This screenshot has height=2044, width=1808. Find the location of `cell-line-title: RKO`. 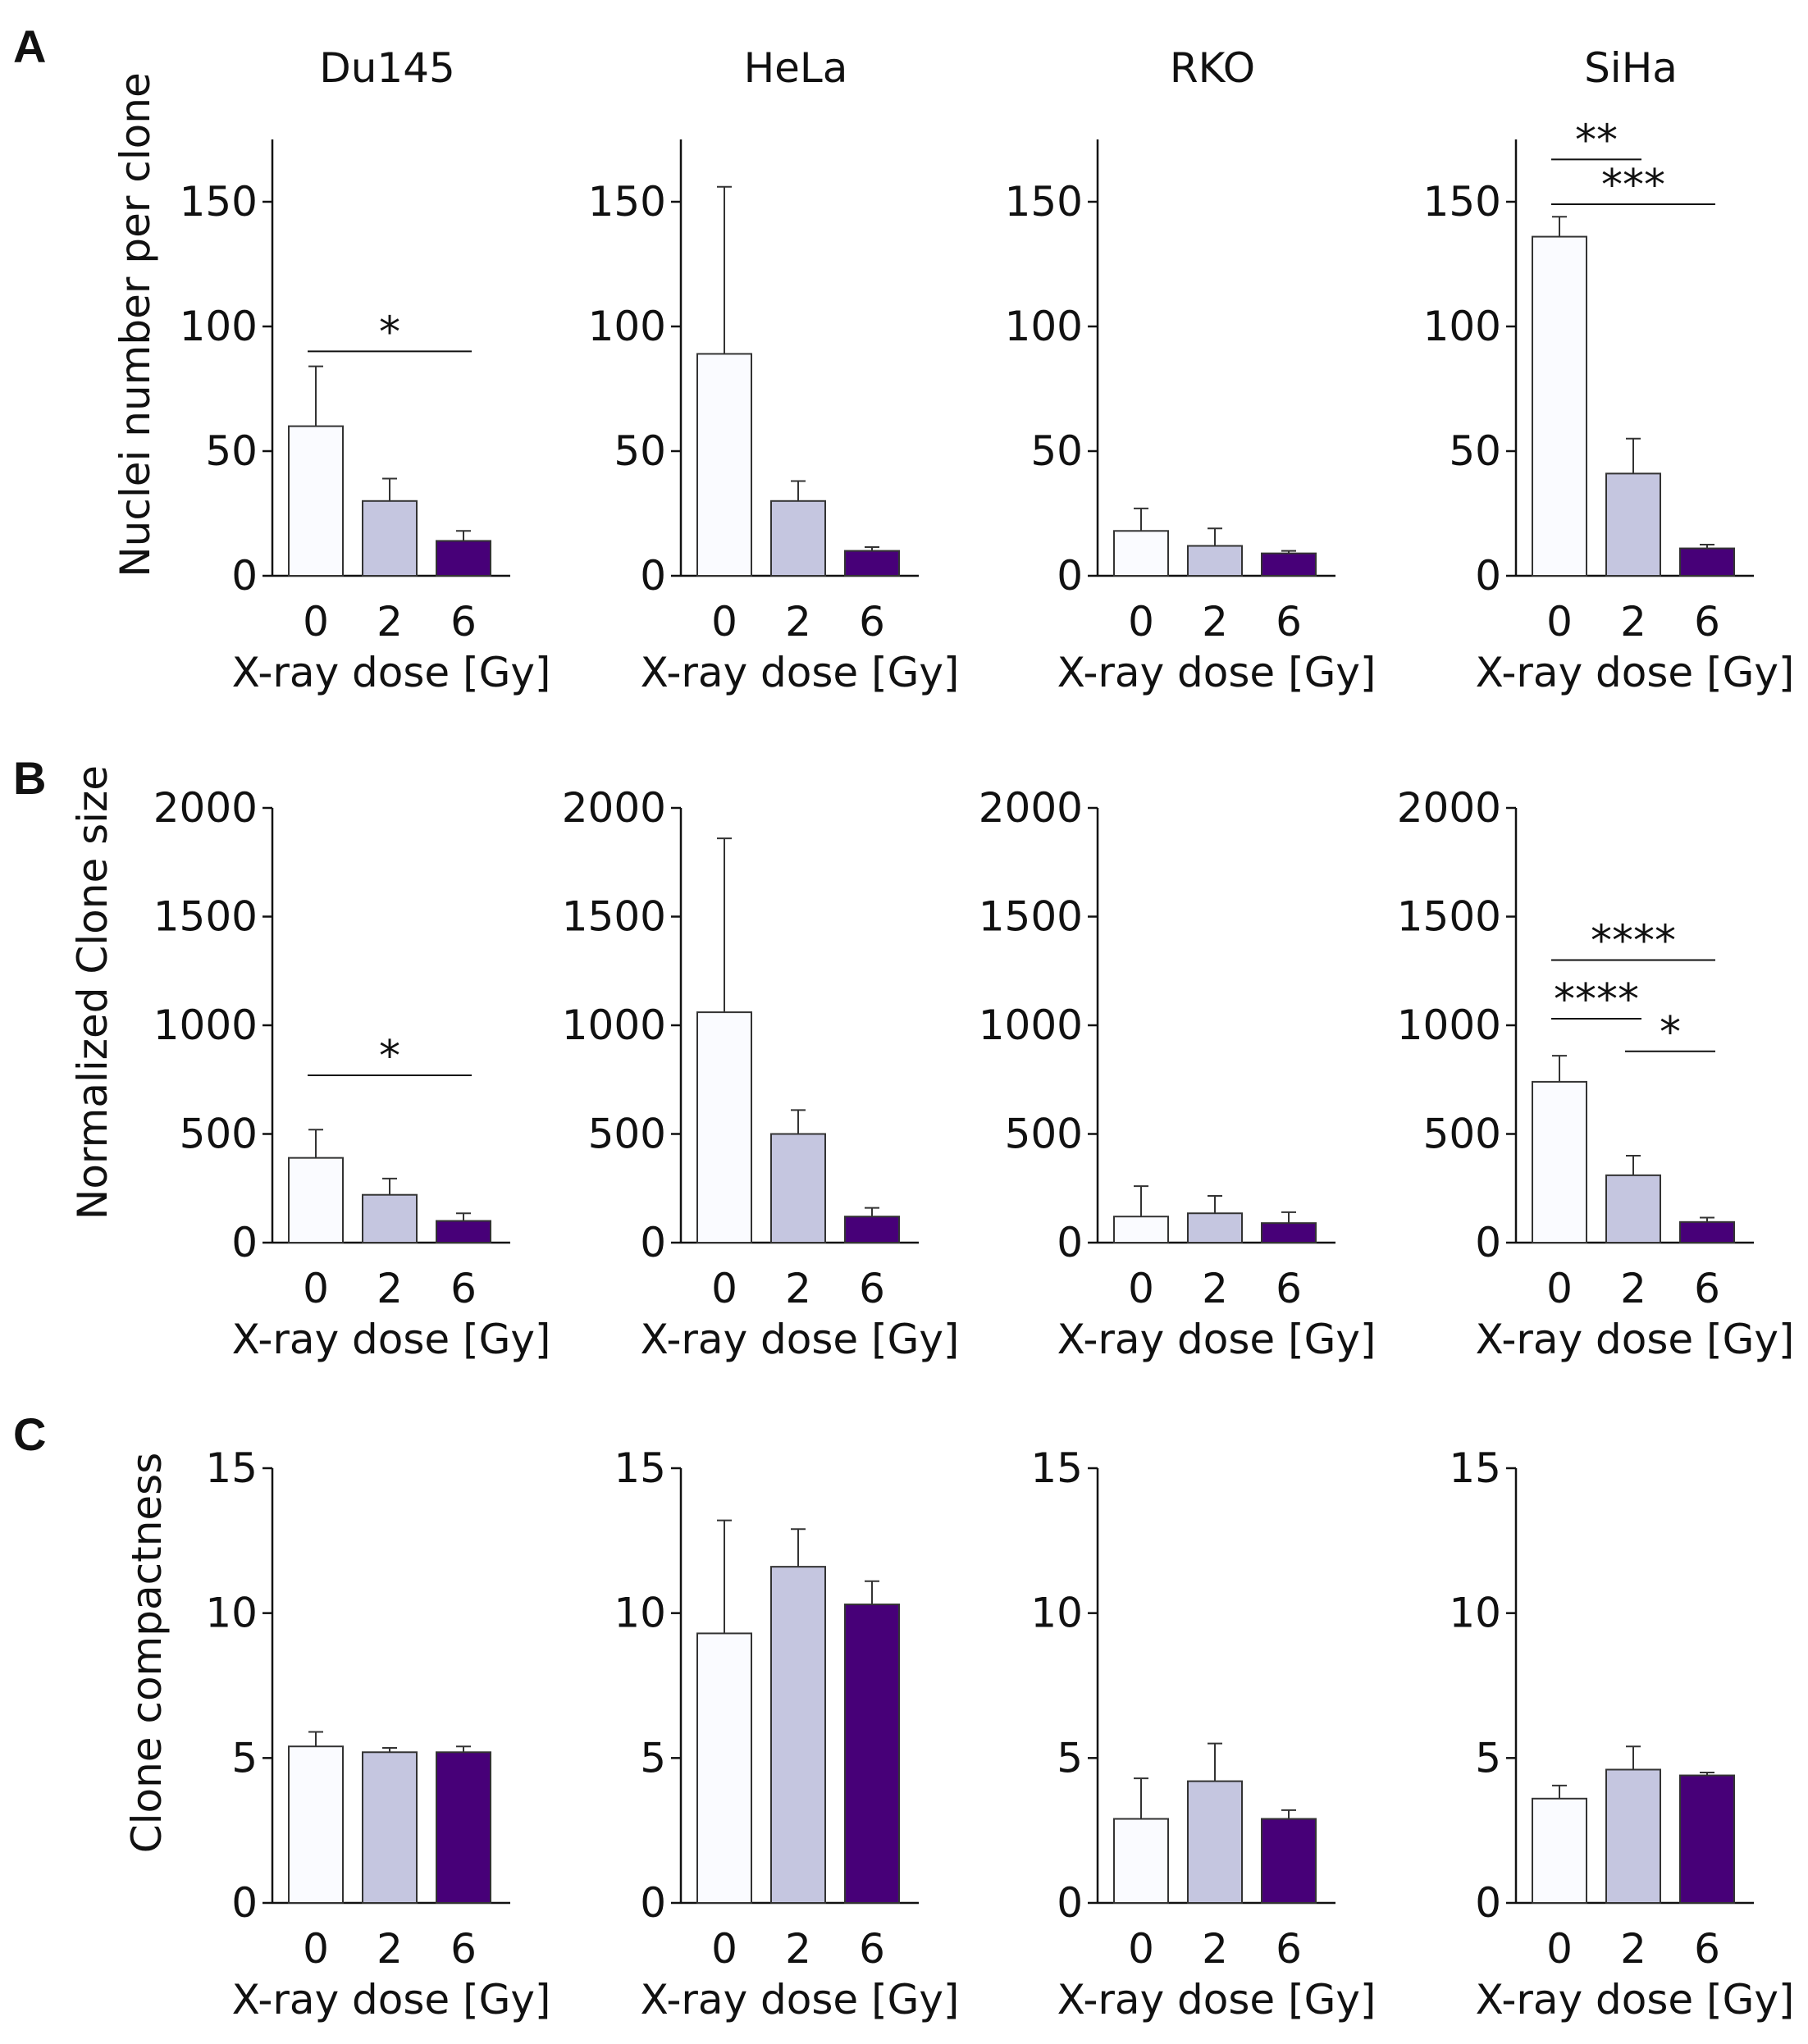

cell-line-title: RKO is located at coordinates (1212, 68).